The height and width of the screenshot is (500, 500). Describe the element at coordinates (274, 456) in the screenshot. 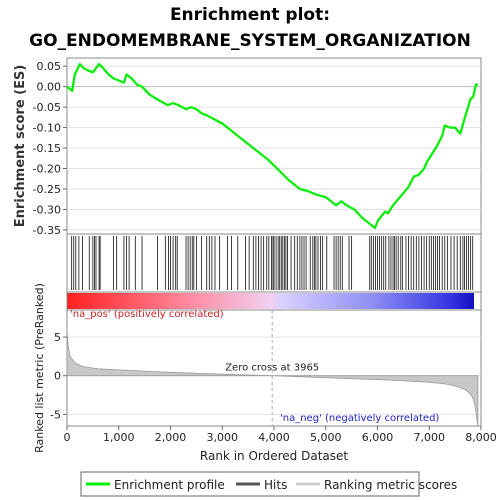

I see `x-axis-label: Rank in Ordered Dataset` at that location.